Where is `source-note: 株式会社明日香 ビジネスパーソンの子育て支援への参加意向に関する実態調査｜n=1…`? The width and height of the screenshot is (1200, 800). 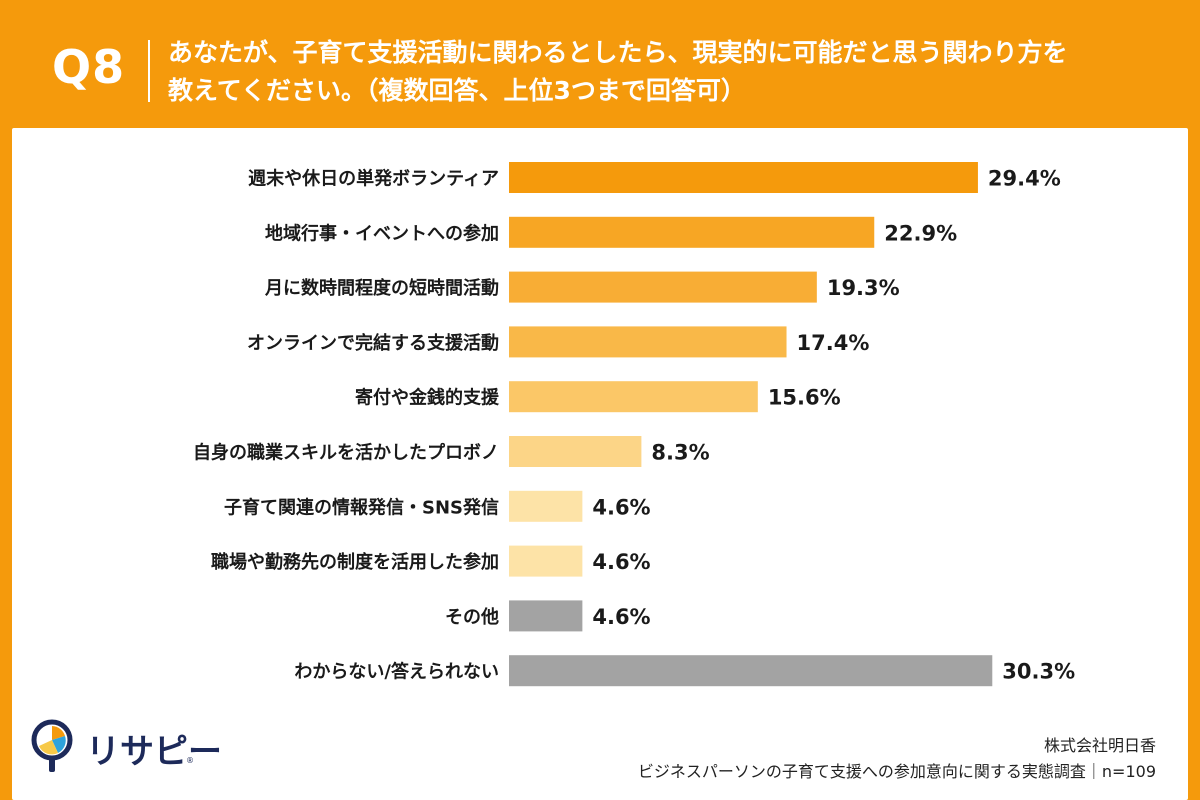 source-note: 株式会社明日香 ビジネスパーソンの子育て支援への参加意向に関する実態調査｜n=1… is located at coordinates (897, 759).